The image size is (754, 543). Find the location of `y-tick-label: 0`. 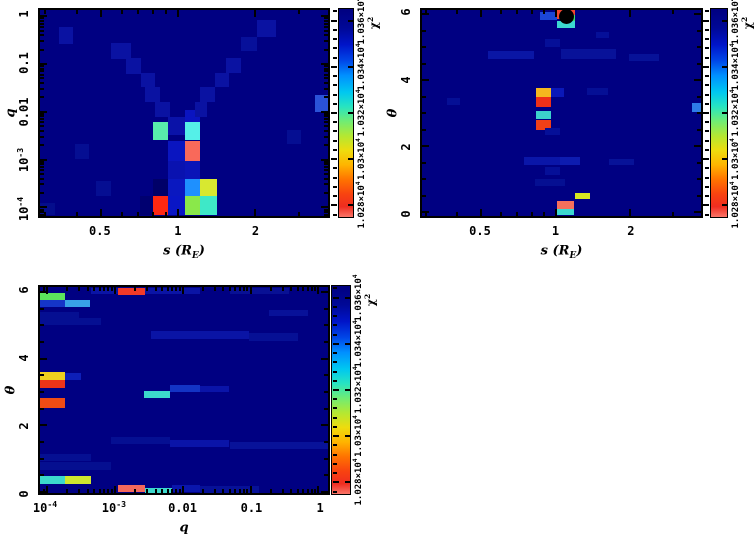

y-tick-label: 0 is located at coordinates (24, 494).